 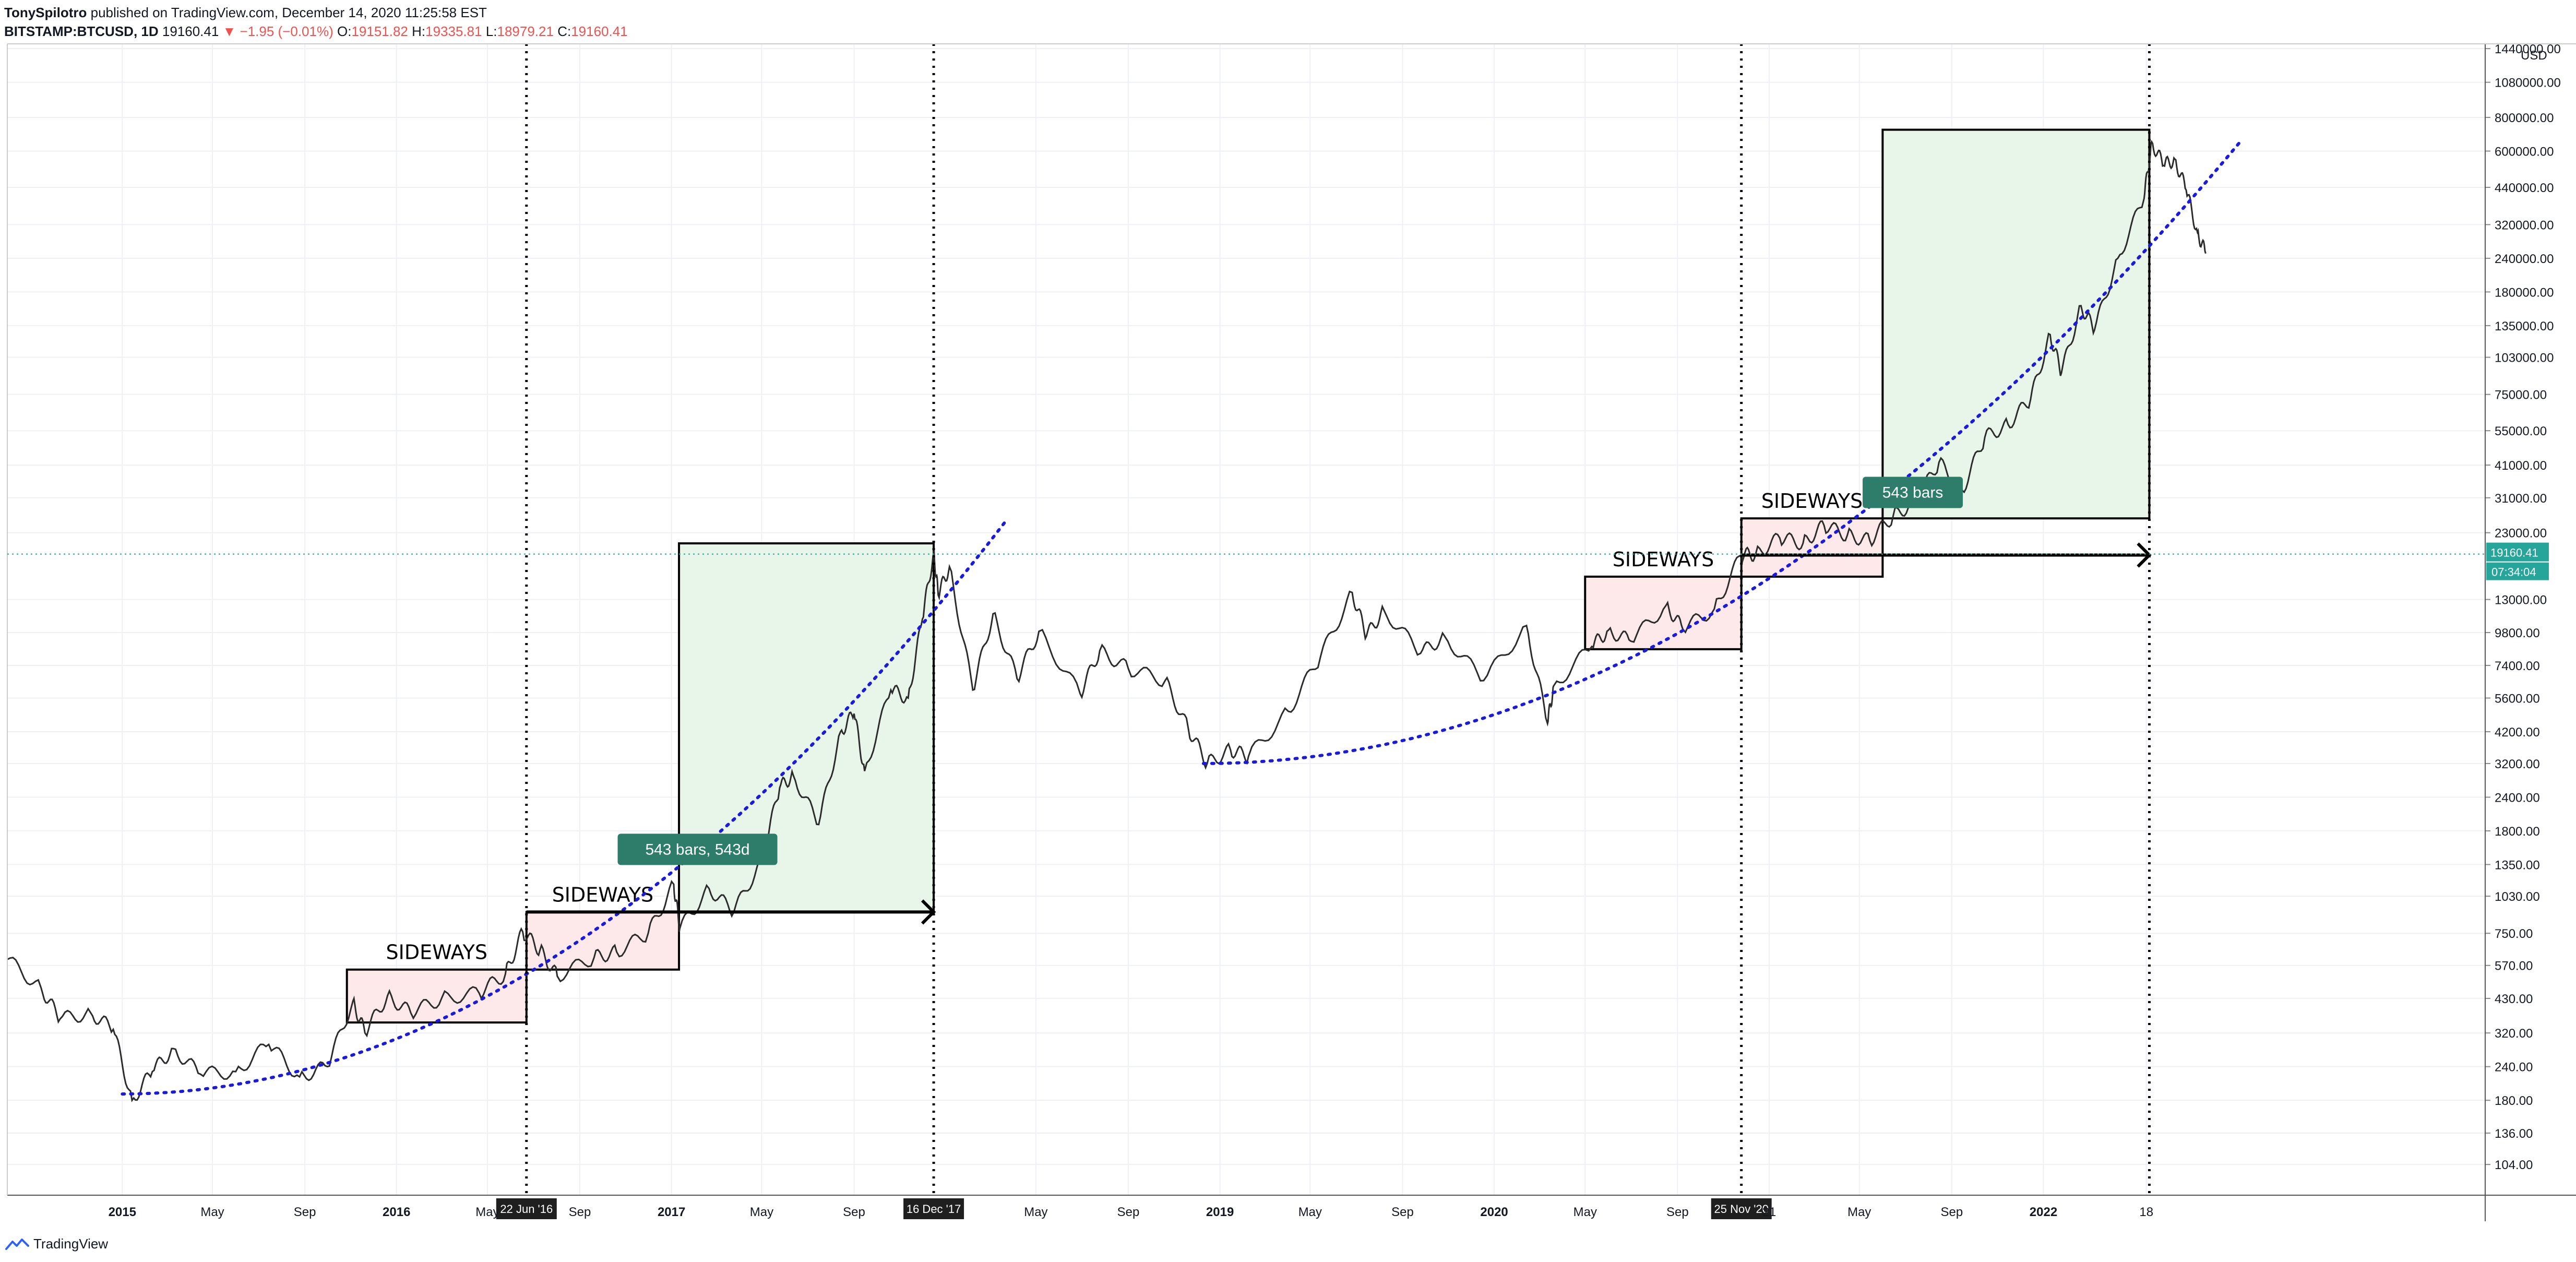 What do you see at coordinates (2521, 499) in the screenshot?
I see `y-tick-label: 31000.00` at bounding box center [2521, 499].